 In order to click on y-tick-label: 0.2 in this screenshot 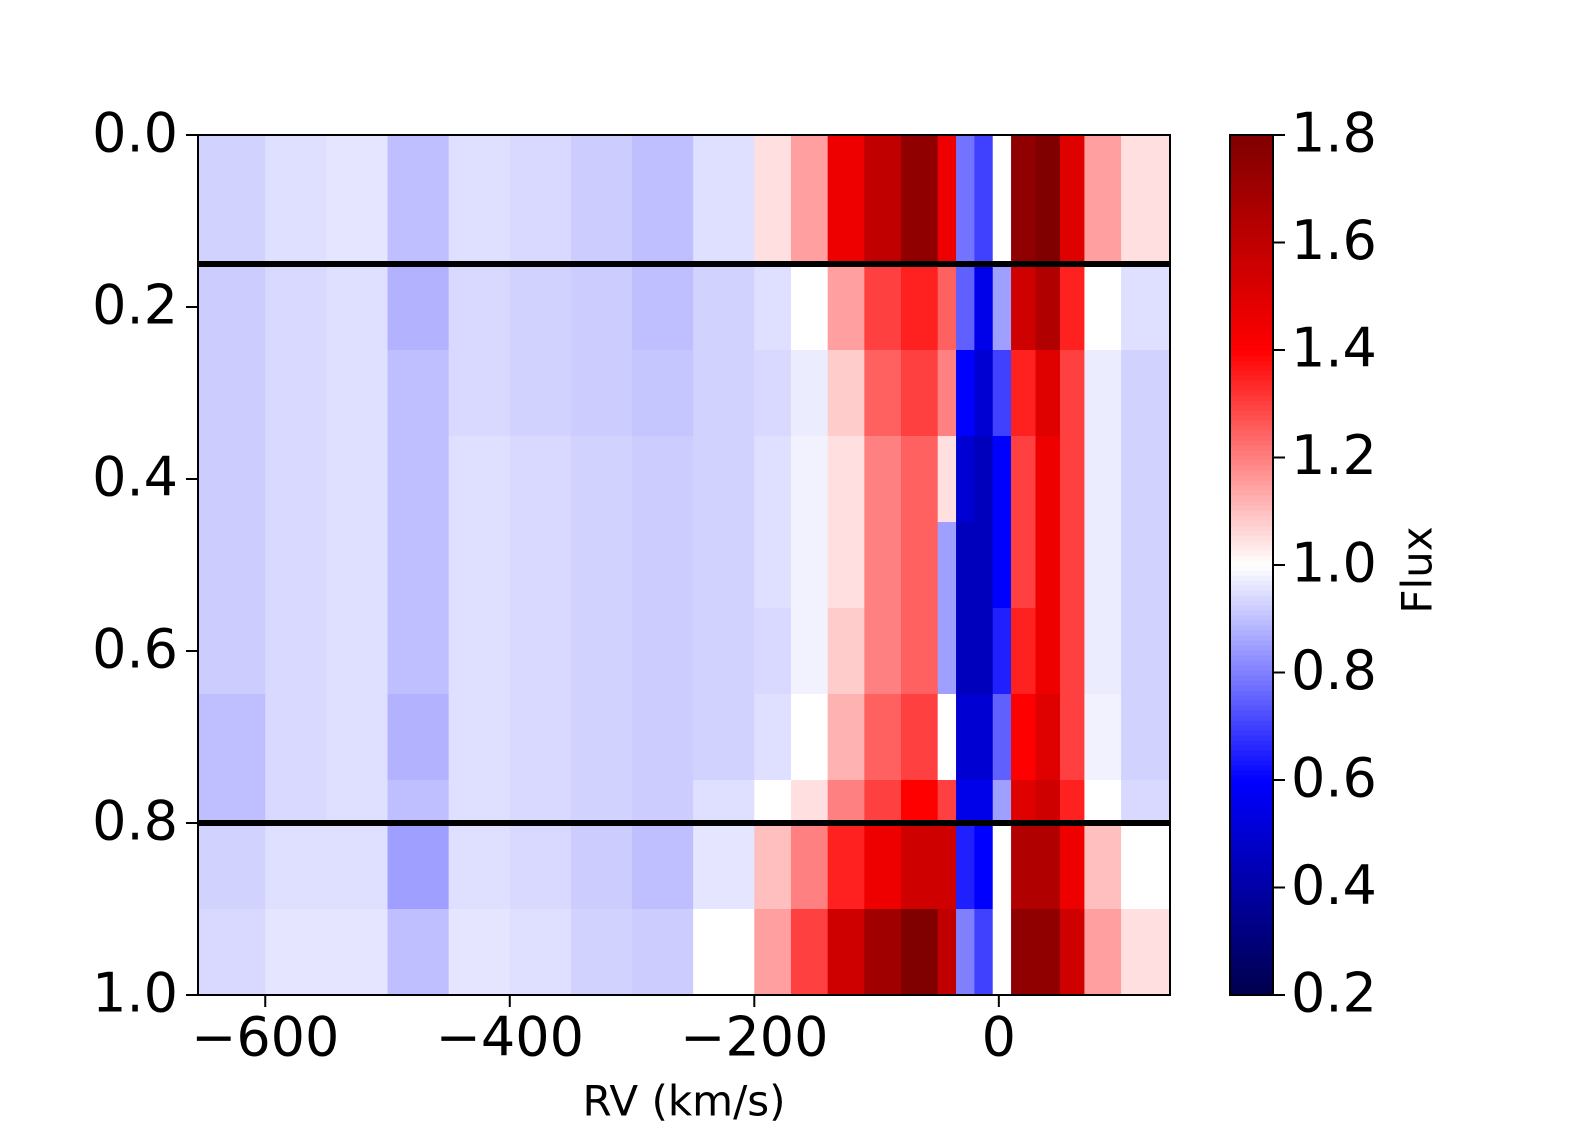, I will do `click(135, 305)`.